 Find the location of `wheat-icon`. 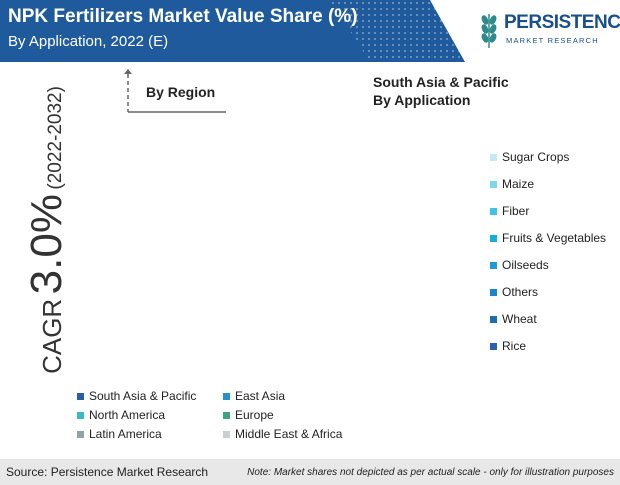

wheat-icon is located at coordinates (489, 31).